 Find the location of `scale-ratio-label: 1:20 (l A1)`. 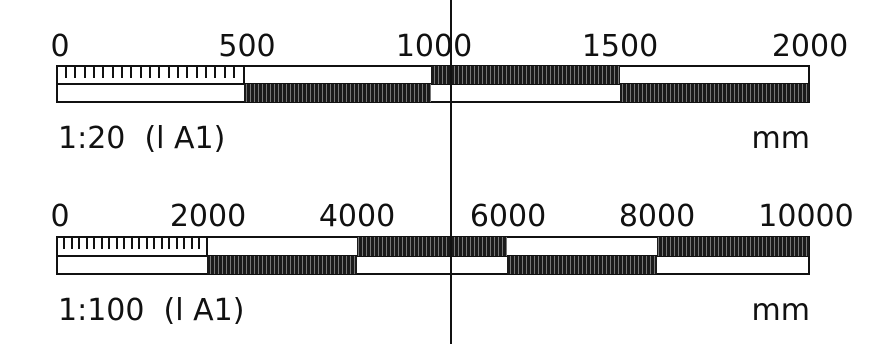

scale-ratio-label: 1:20 (l A1) is located at coordinates (141, 138).